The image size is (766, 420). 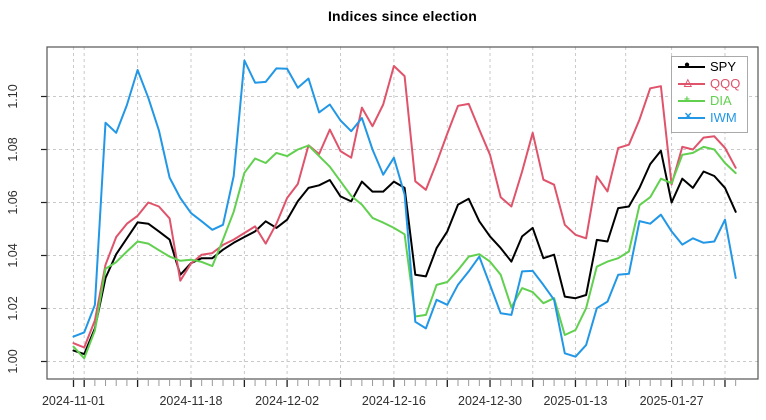 What do you see at coordinates (13, 202) in the screenshot?
I see `y-tick-label: 1.06` at bounding box center [13, 202].